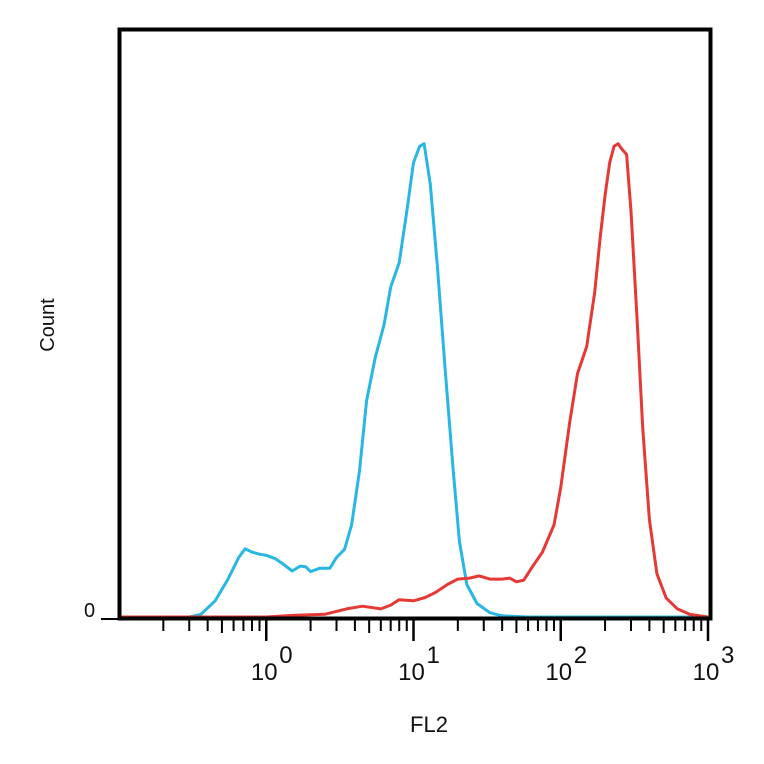 Image resolution: width=764 pixels, height=764 pixels. Describe the element at coordinates (433, 655) in the screenshot. I see `x-tick-exponent: 1` at that location.